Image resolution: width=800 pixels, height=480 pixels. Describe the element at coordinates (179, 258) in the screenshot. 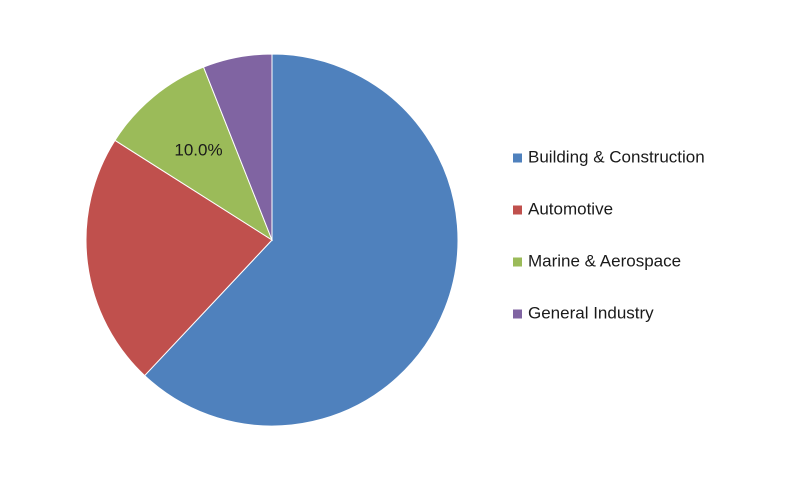

I see `pie-slice-automotive` at that location.